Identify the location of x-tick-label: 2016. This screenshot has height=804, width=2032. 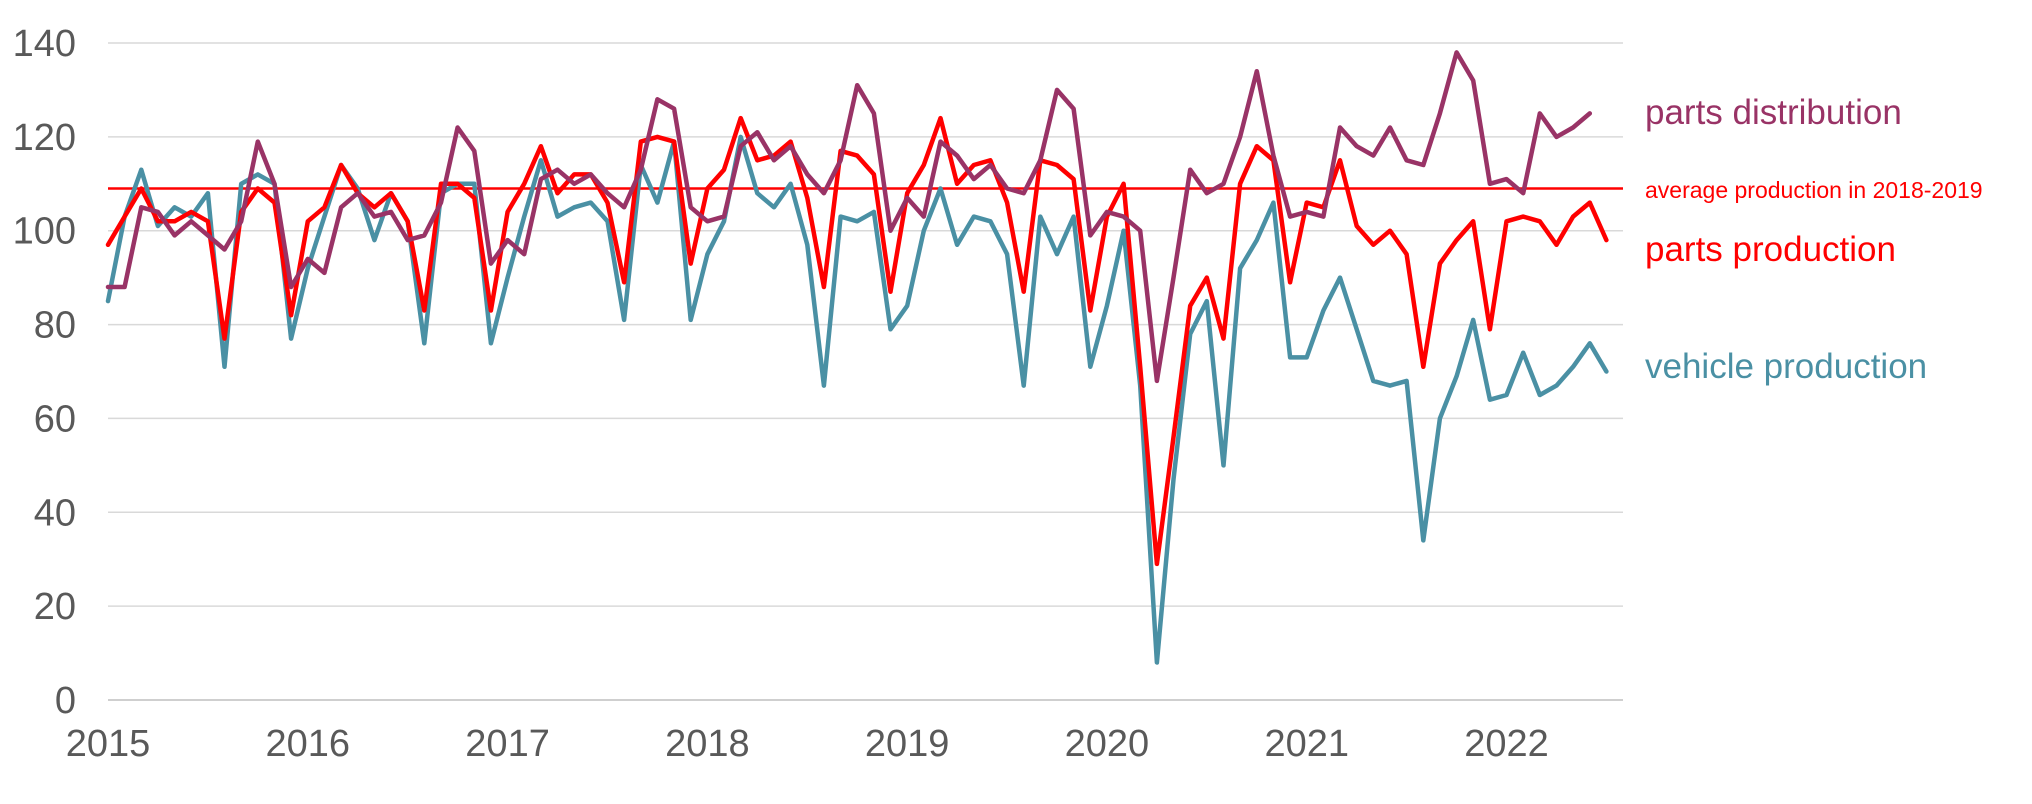
(308, 744).